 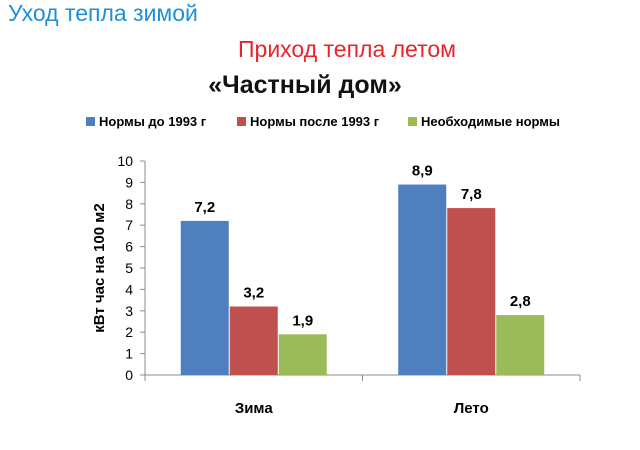 I want to click on y-tick-label: 0, so click(x=129, y=375).